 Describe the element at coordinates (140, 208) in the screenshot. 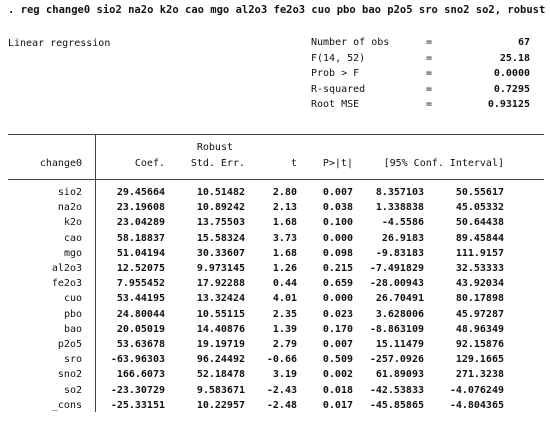

I see `row-coef: 23.19608` at that location.